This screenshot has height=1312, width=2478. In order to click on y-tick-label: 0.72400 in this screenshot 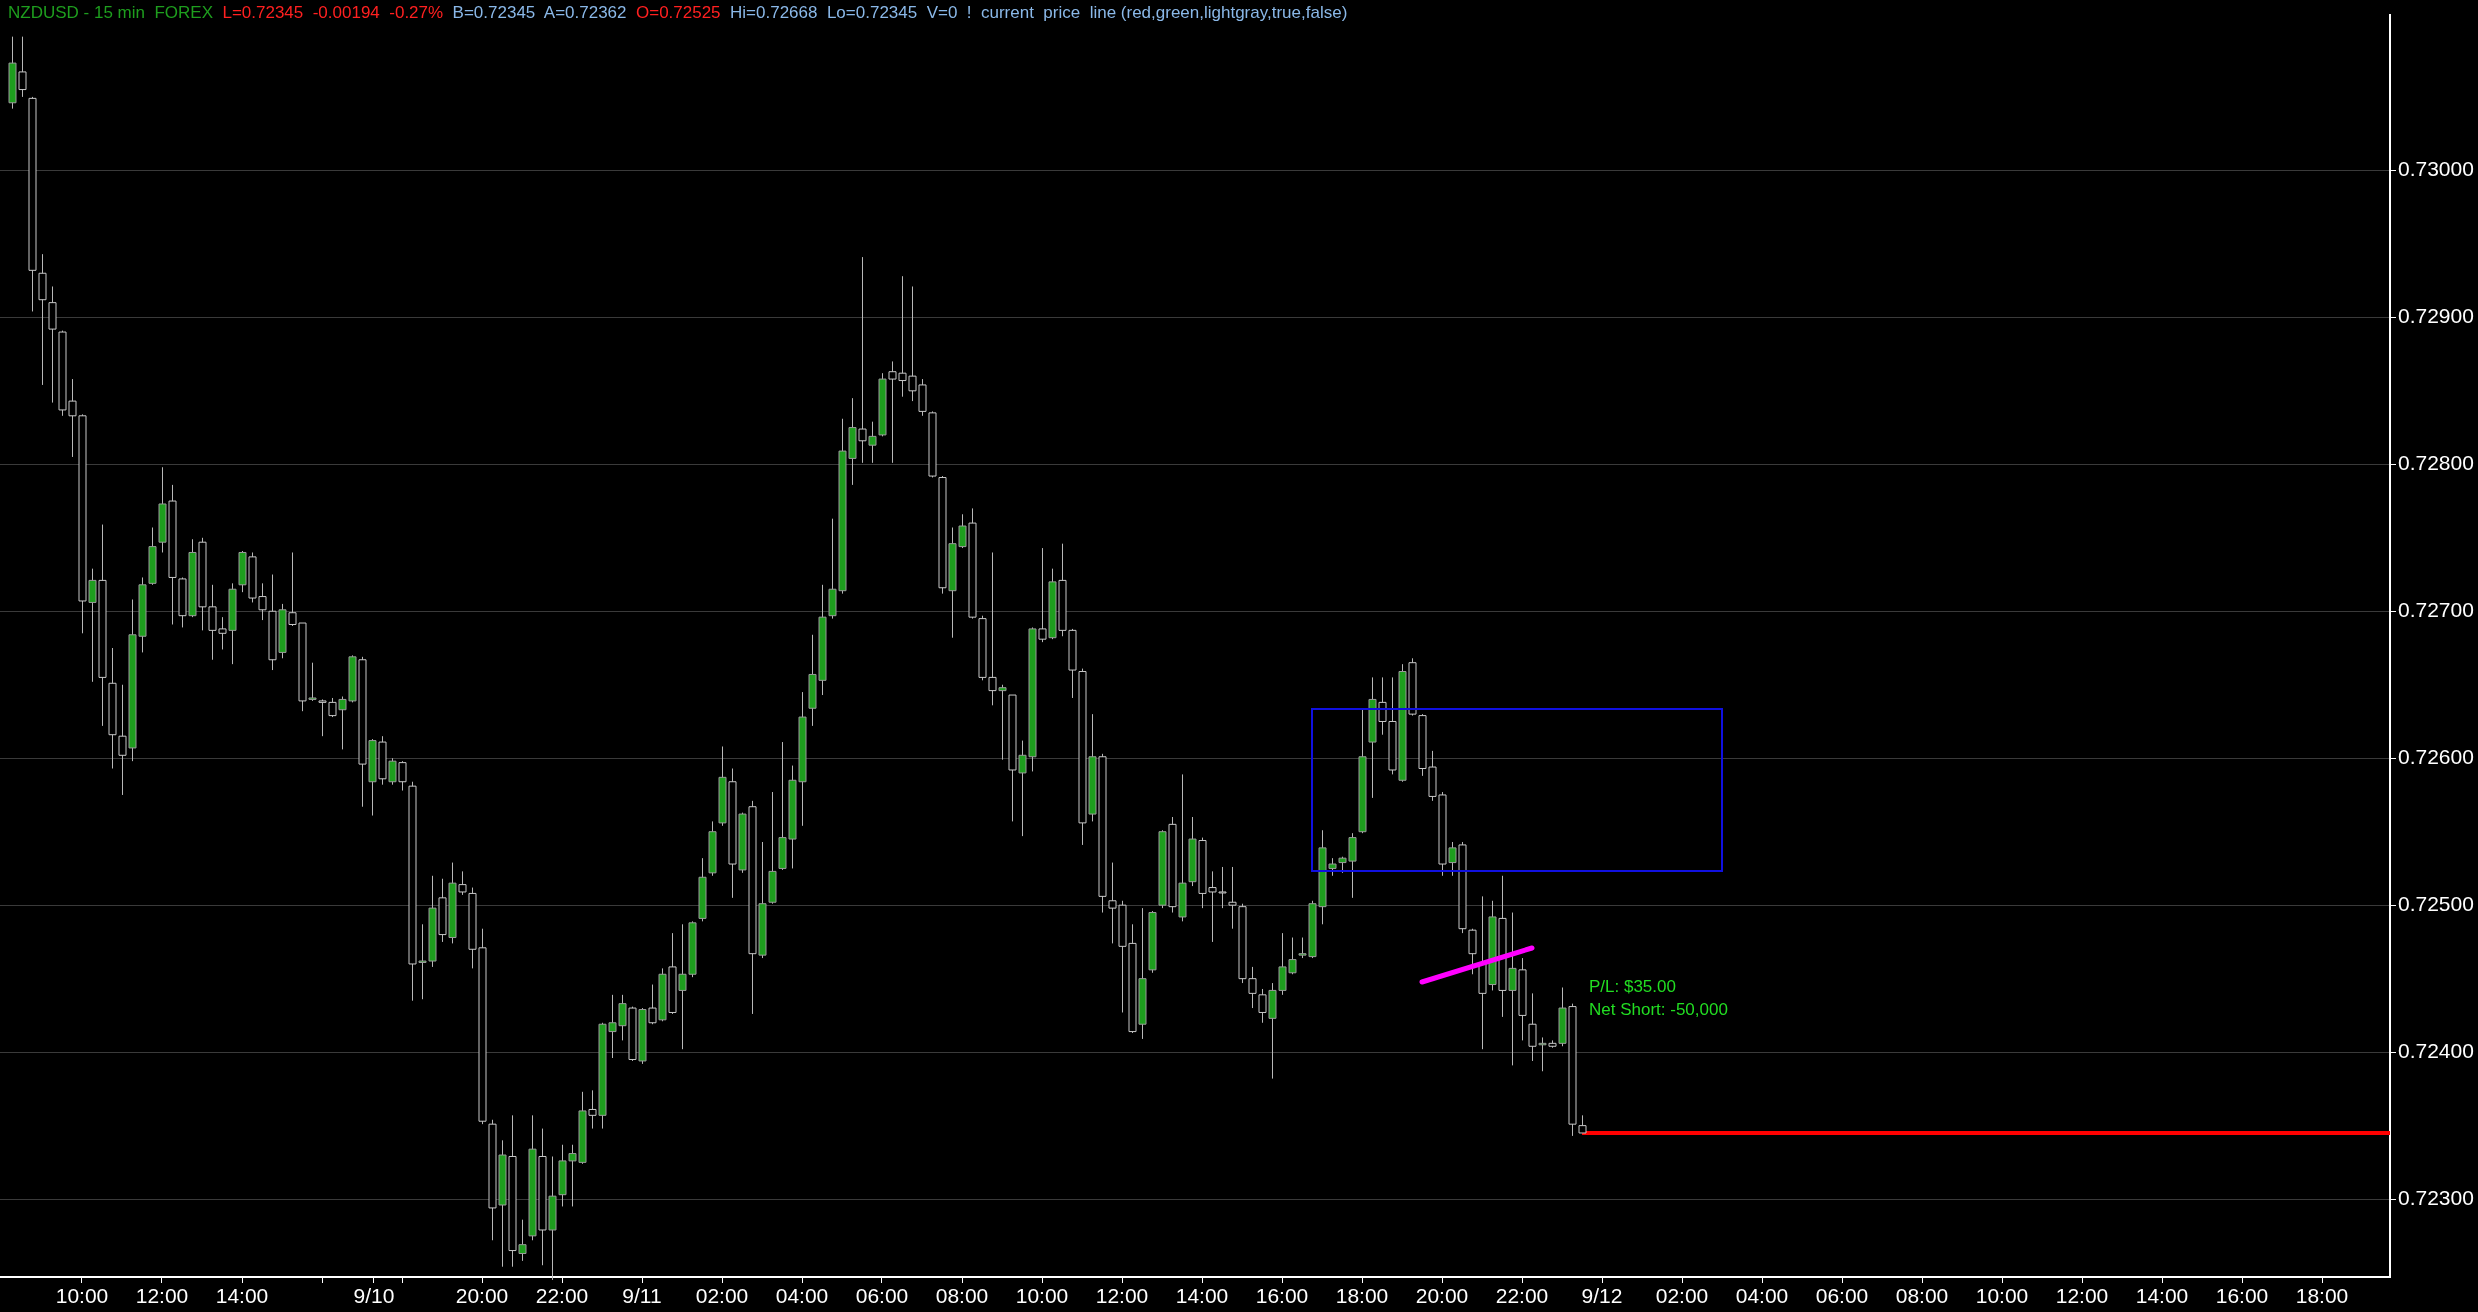, I will do `click(2436, 1050)`.